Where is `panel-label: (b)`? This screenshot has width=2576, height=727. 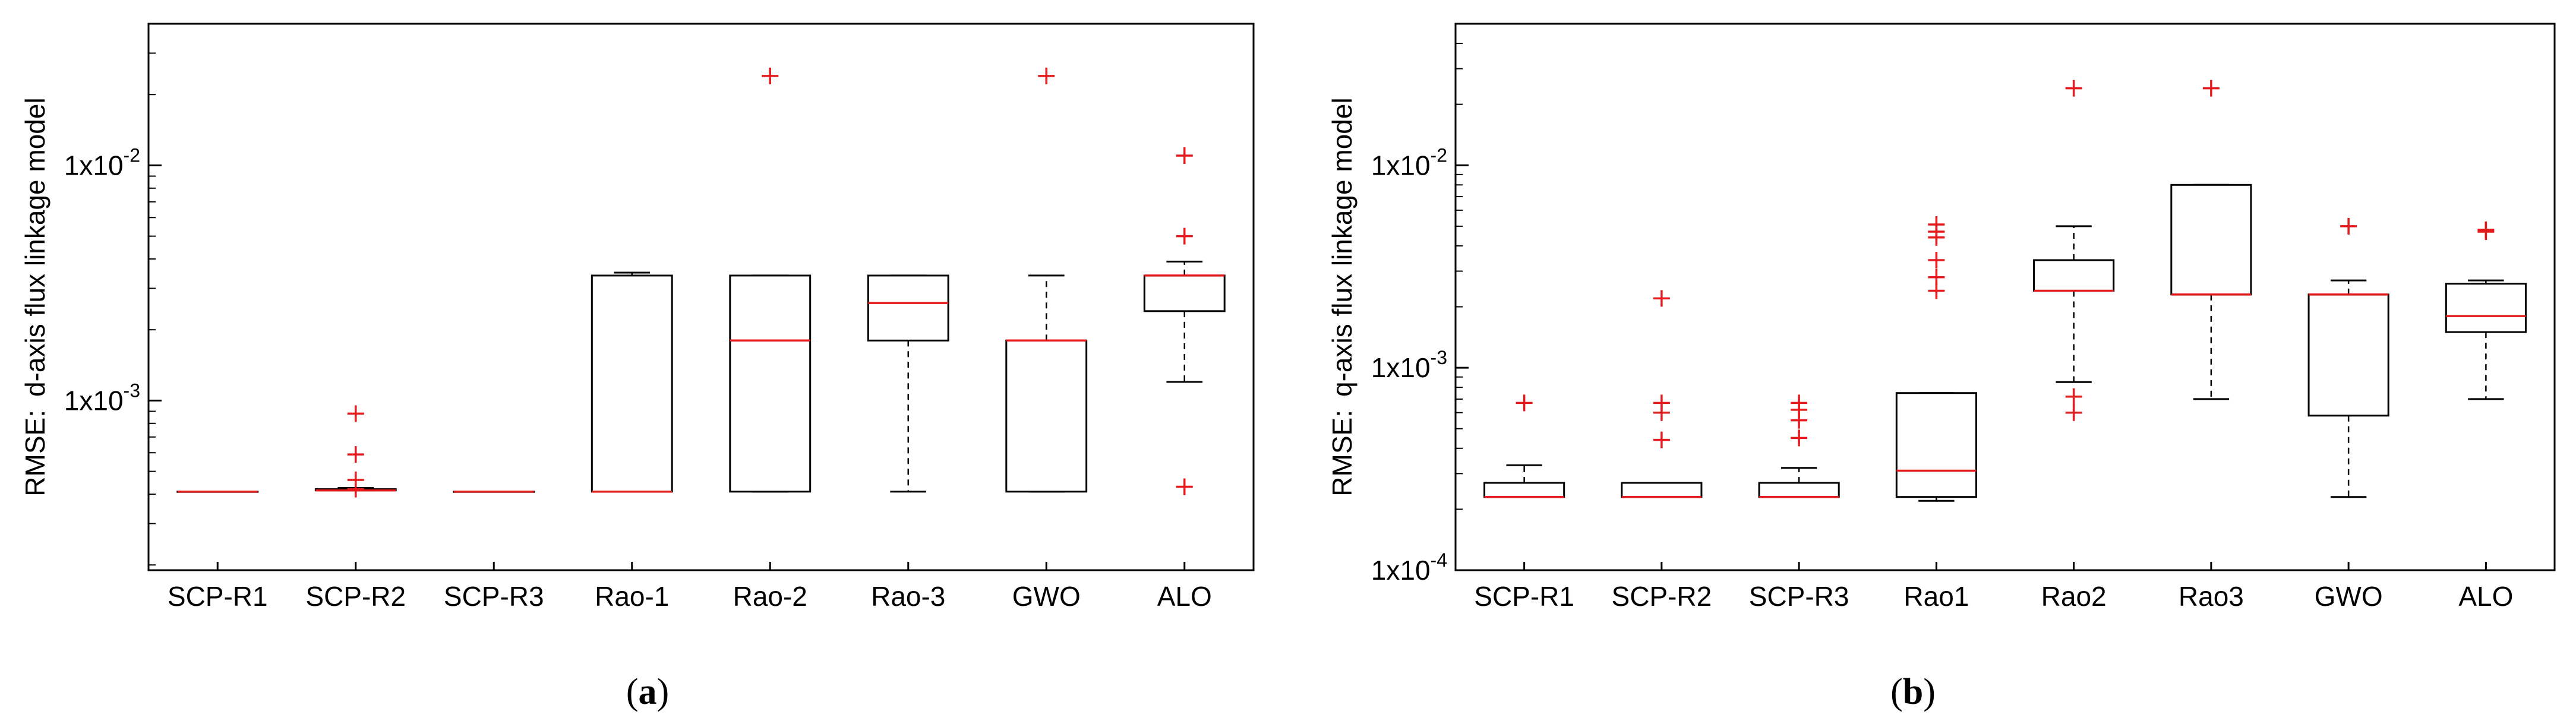 panel-label: (b) is located at coordinates (1913, 692).